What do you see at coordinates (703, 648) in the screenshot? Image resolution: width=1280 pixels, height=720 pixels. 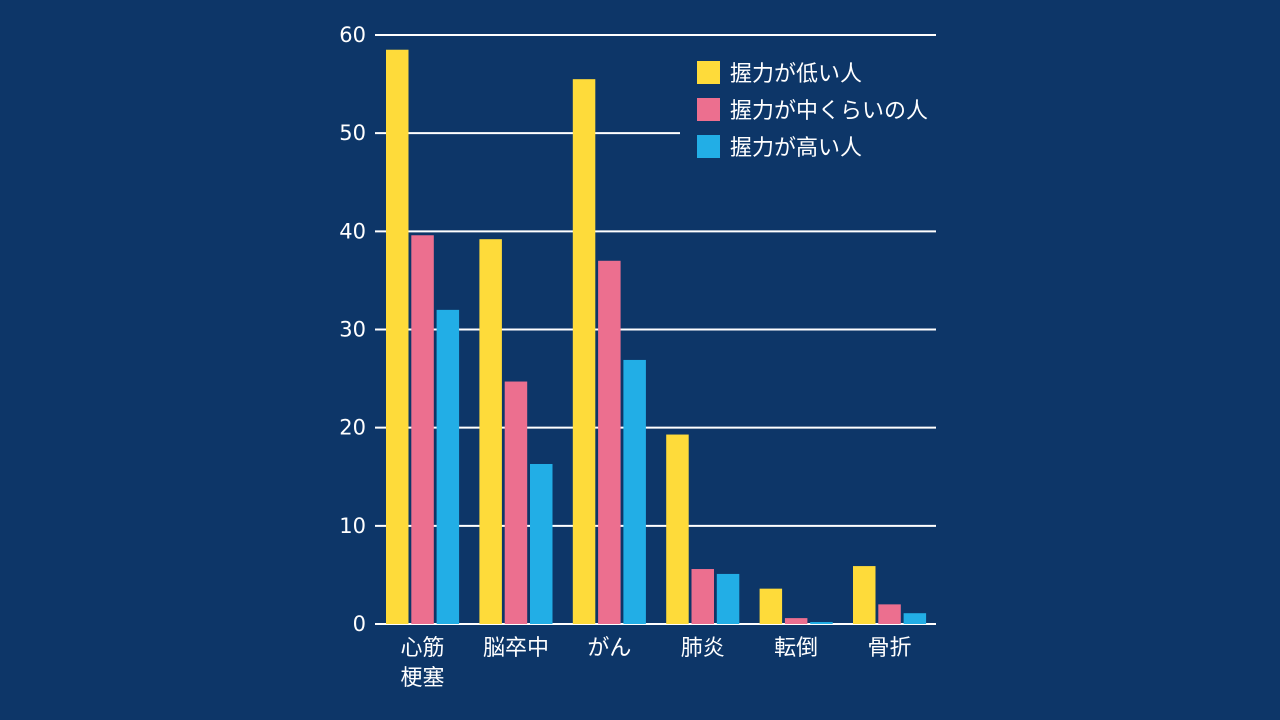 I see `category-label: 肺炎` at bounding box center [703, 648].